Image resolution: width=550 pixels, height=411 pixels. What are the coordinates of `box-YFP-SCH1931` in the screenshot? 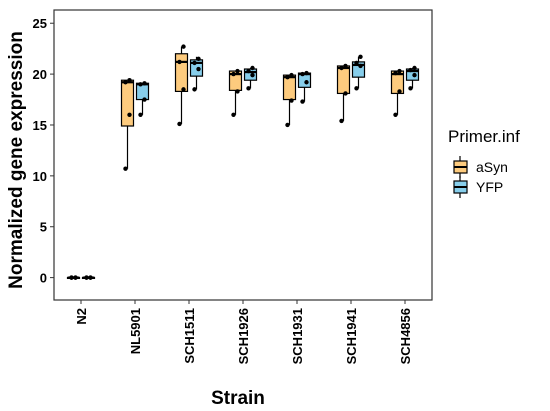 It's located at (304, 87).